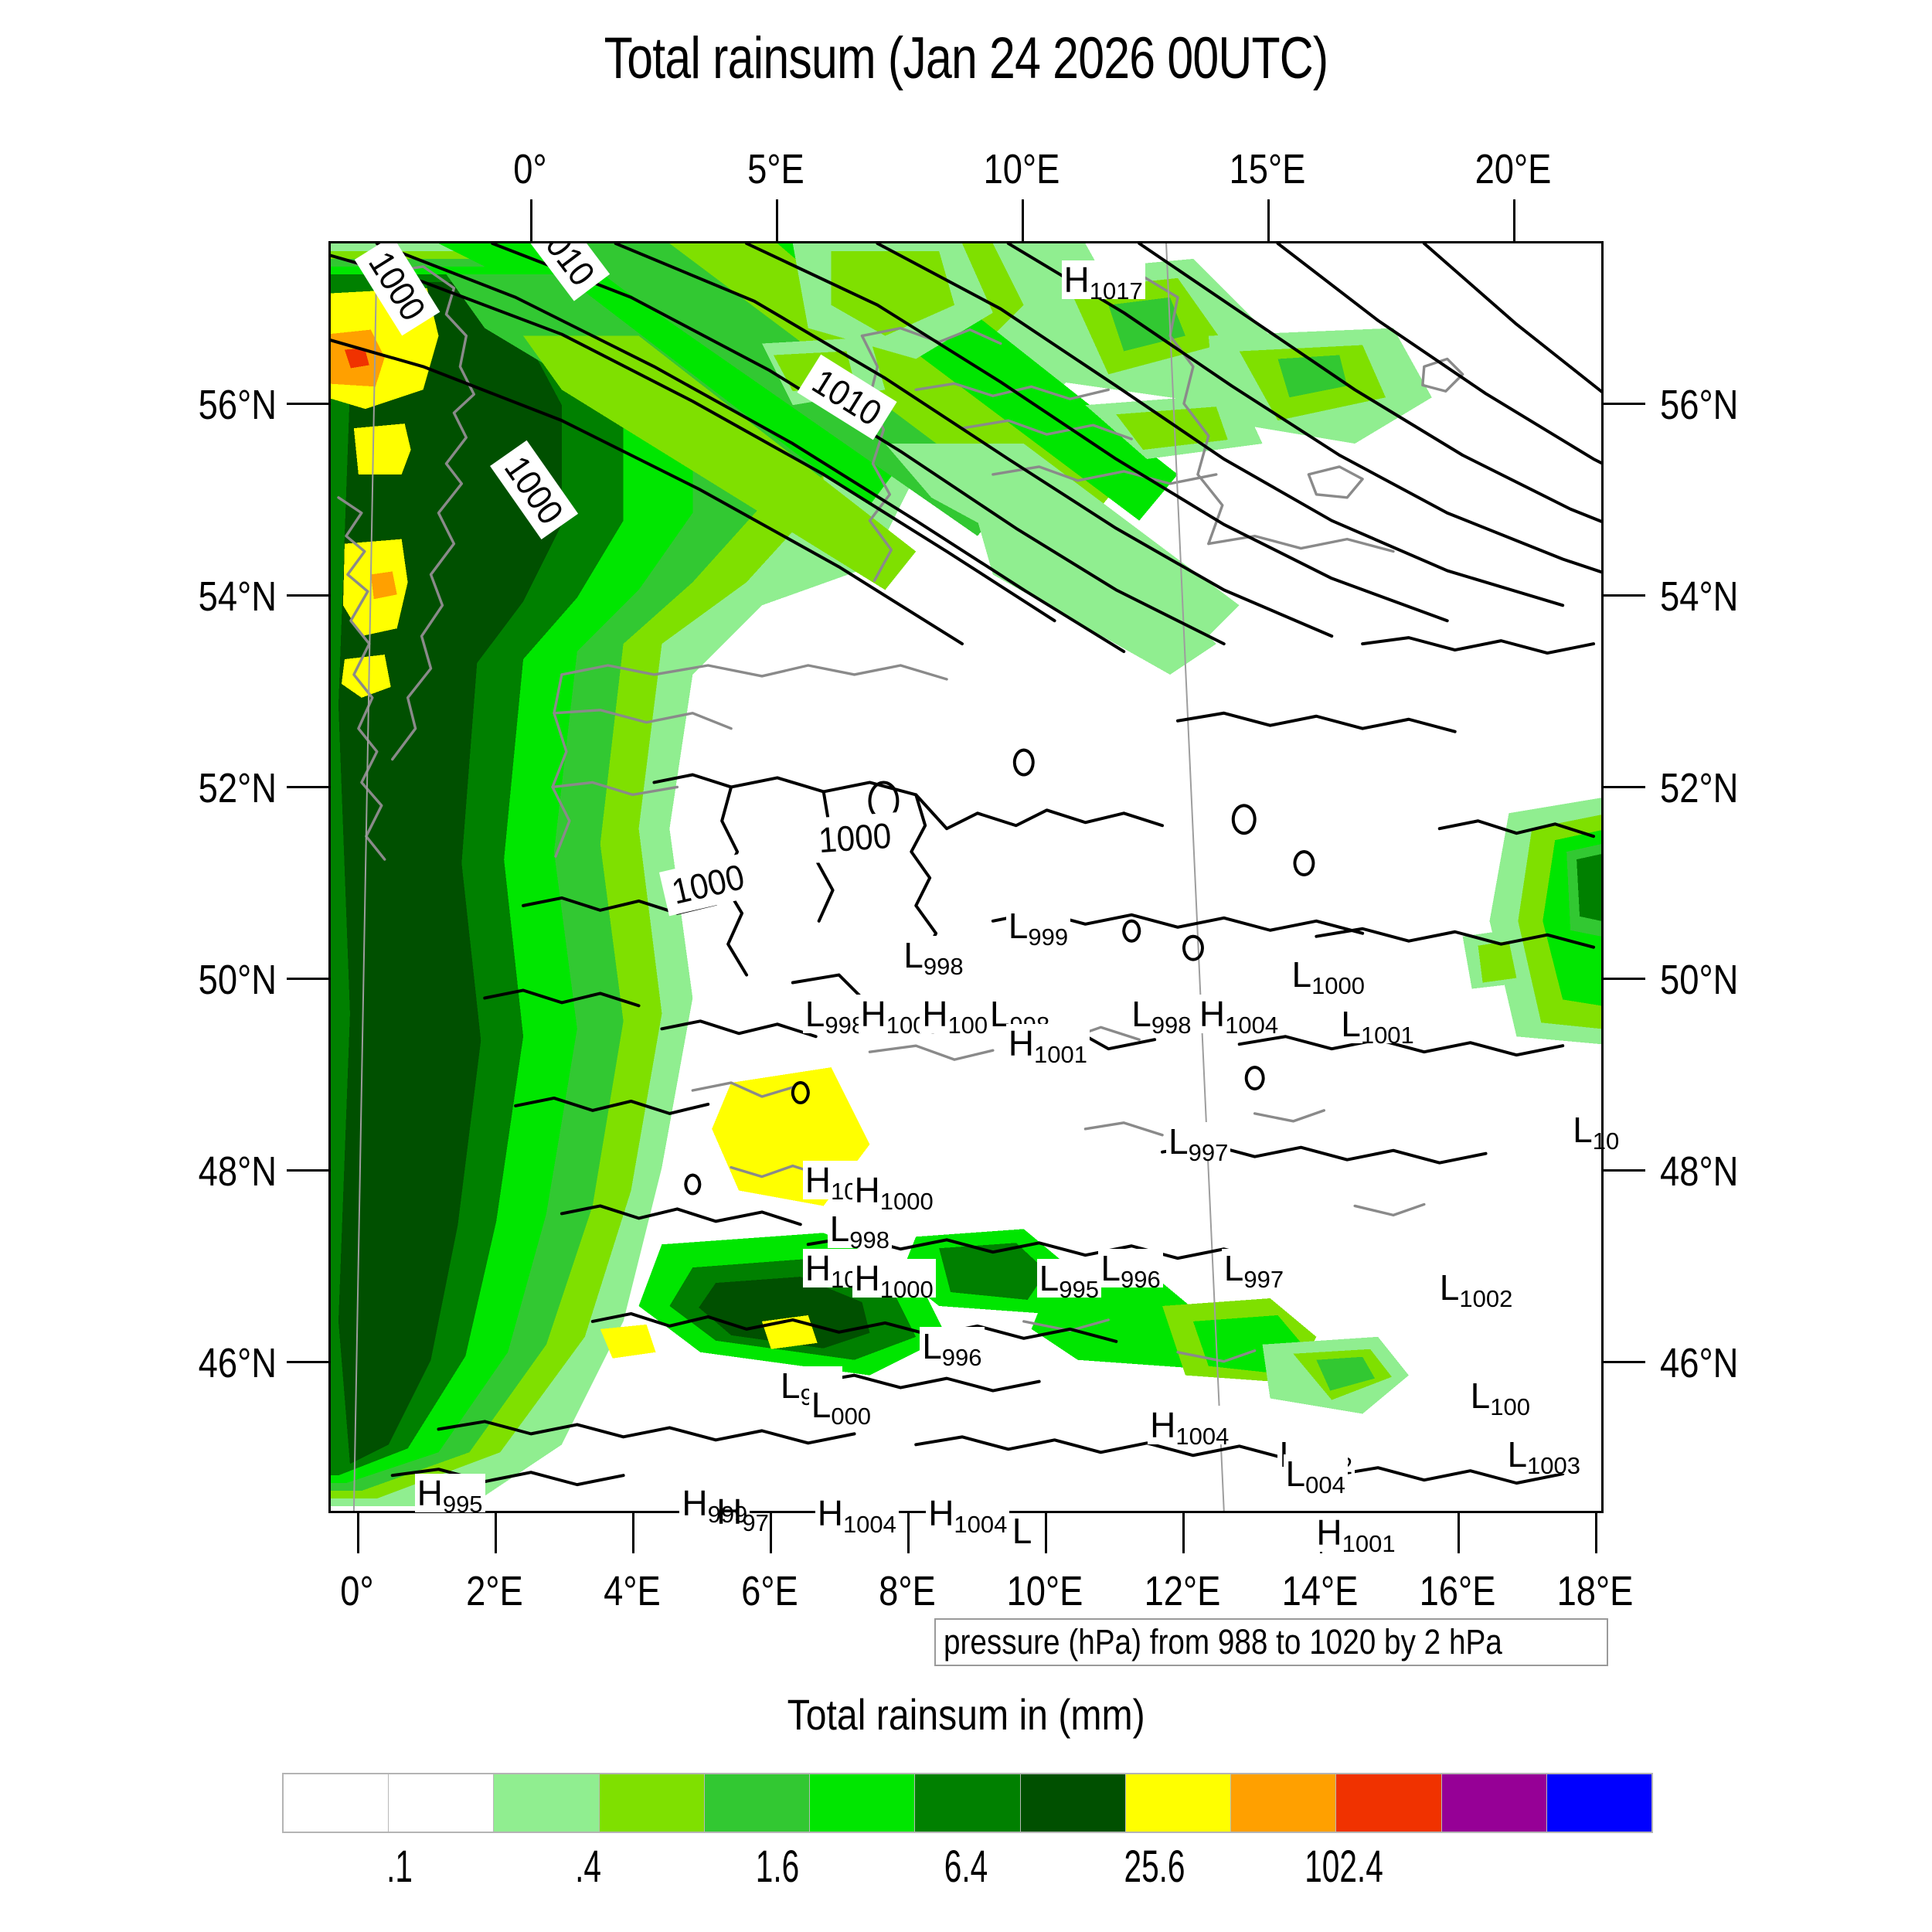 The image size is (1932, 1932). Describe the element at coordinates (1458, 1591) in the screenshot. I see `axis-label-bottom: 16°E` at that location.